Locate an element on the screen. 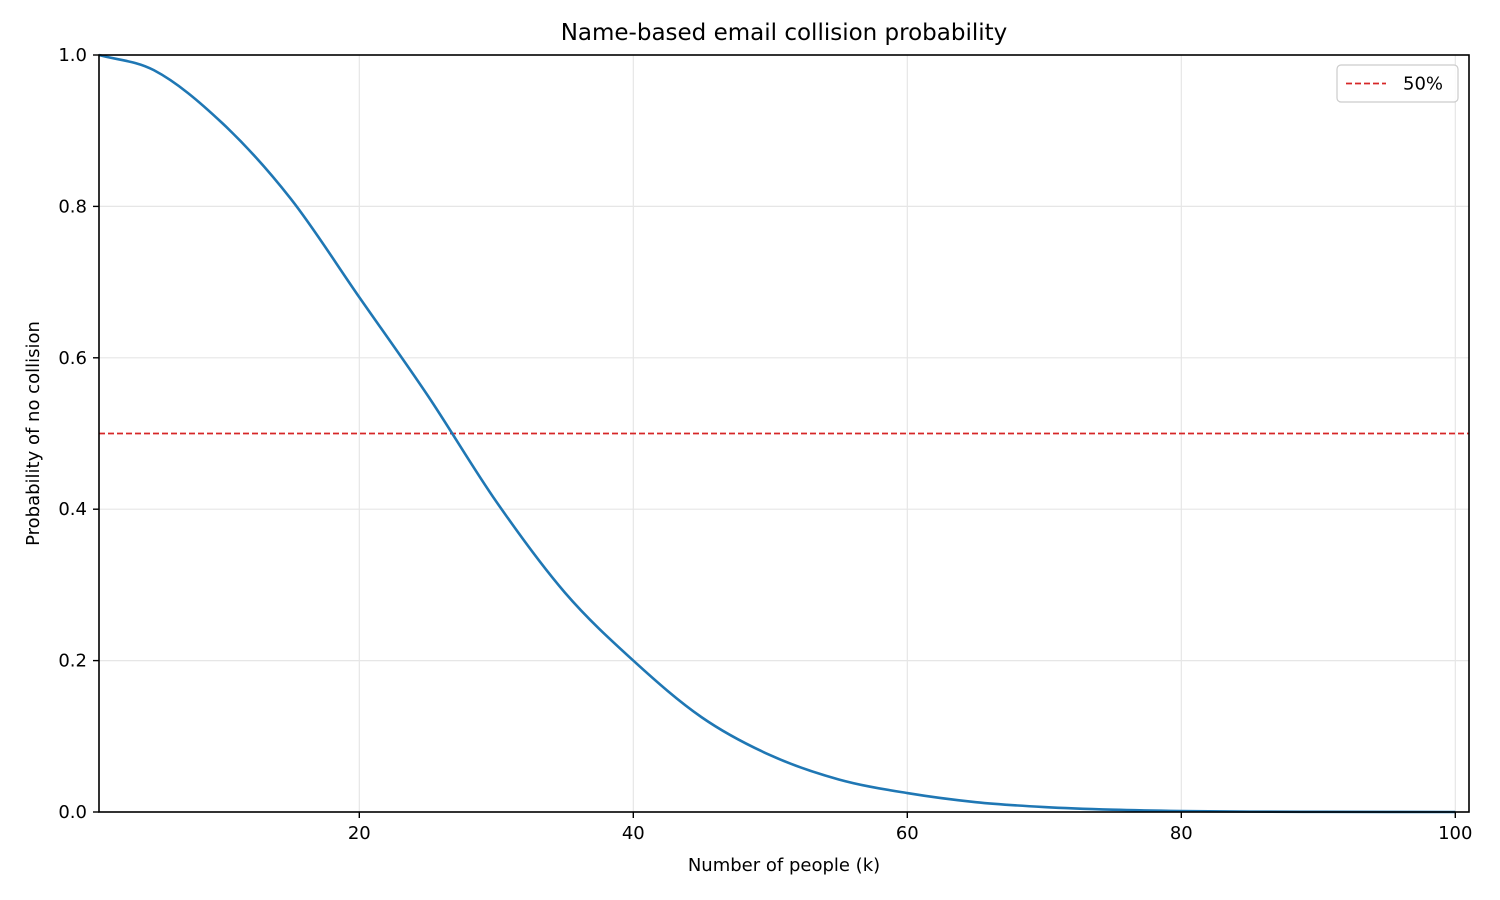  y-tick-label: 0.0 is located at coordinates (72, 812).